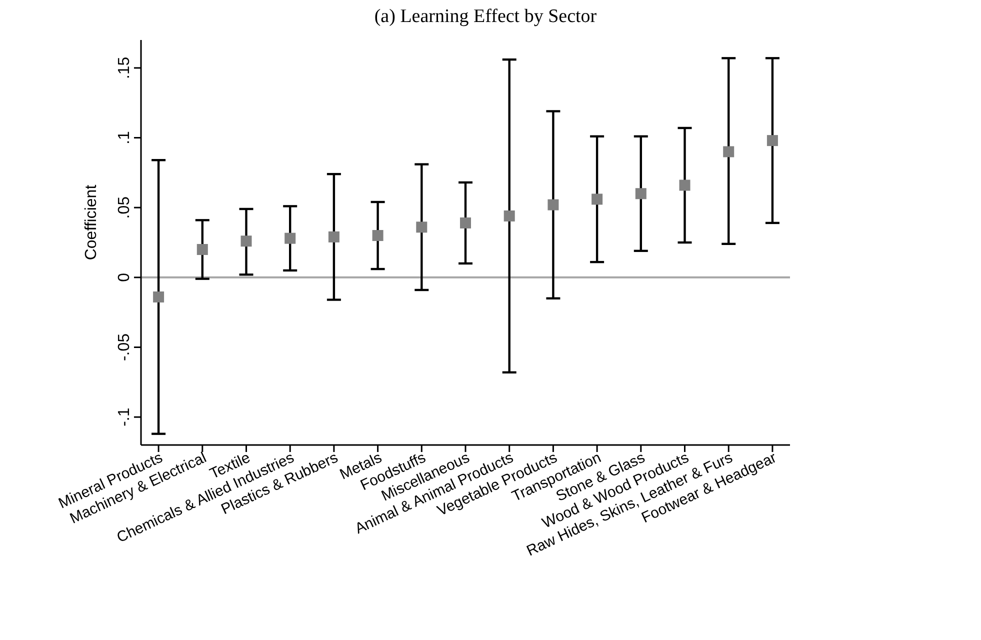  What do you see at coordinates (124, 137) in the screenshot?
I see `y-tick-label: .1` at bounding box center [124, 137].